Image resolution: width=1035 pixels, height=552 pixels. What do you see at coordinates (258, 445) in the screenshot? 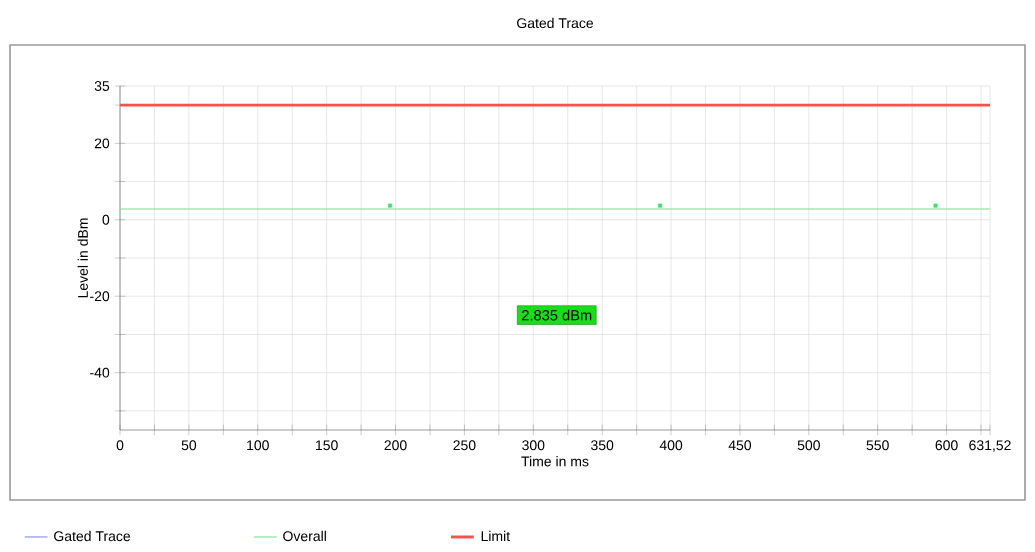
I see `x-tick-label: 100` at bounding box center [258, 445].